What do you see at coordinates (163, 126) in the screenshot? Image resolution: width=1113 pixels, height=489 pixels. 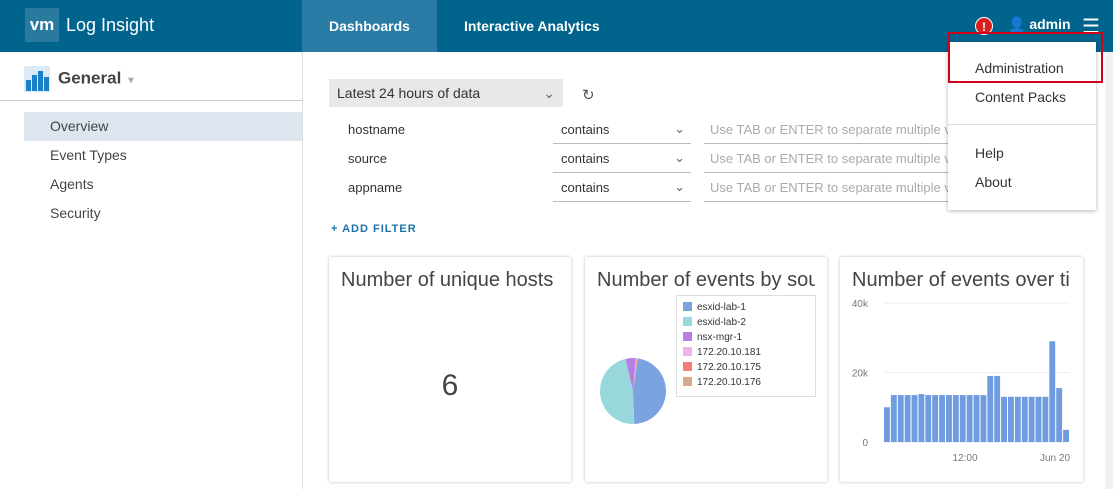 I see `sidebar-item-overview: Overview` at bounding box center [163, 126].